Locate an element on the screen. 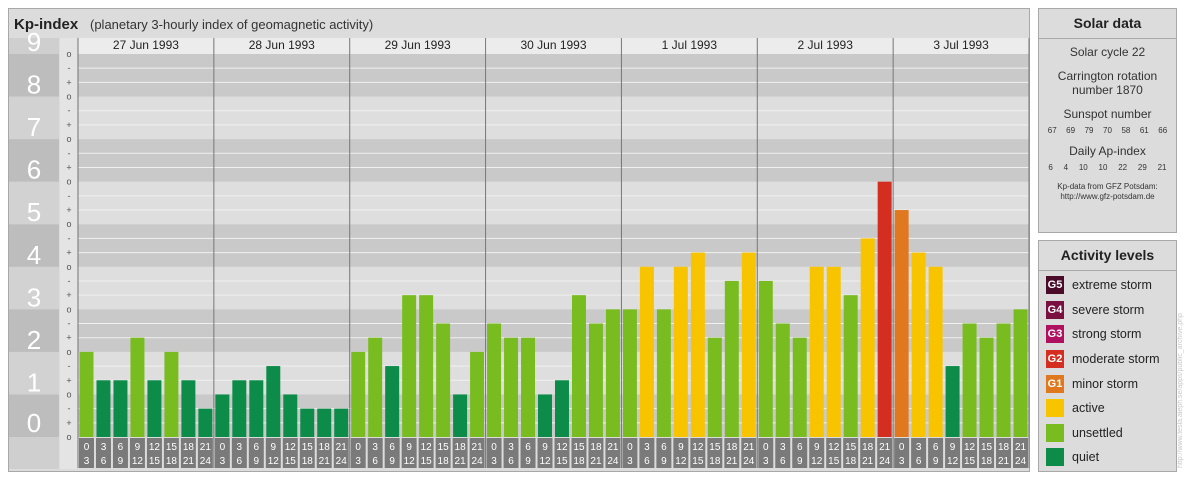 The image size is (1184, 480). y-band is located at coordinates (34, 160).